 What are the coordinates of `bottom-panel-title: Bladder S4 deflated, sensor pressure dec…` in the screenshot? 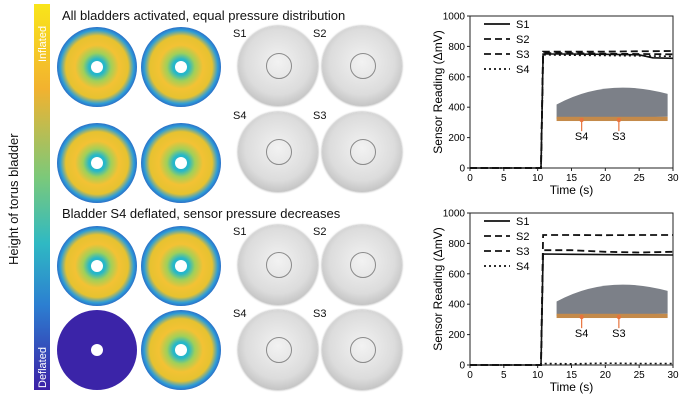 It's located at (201, 213).